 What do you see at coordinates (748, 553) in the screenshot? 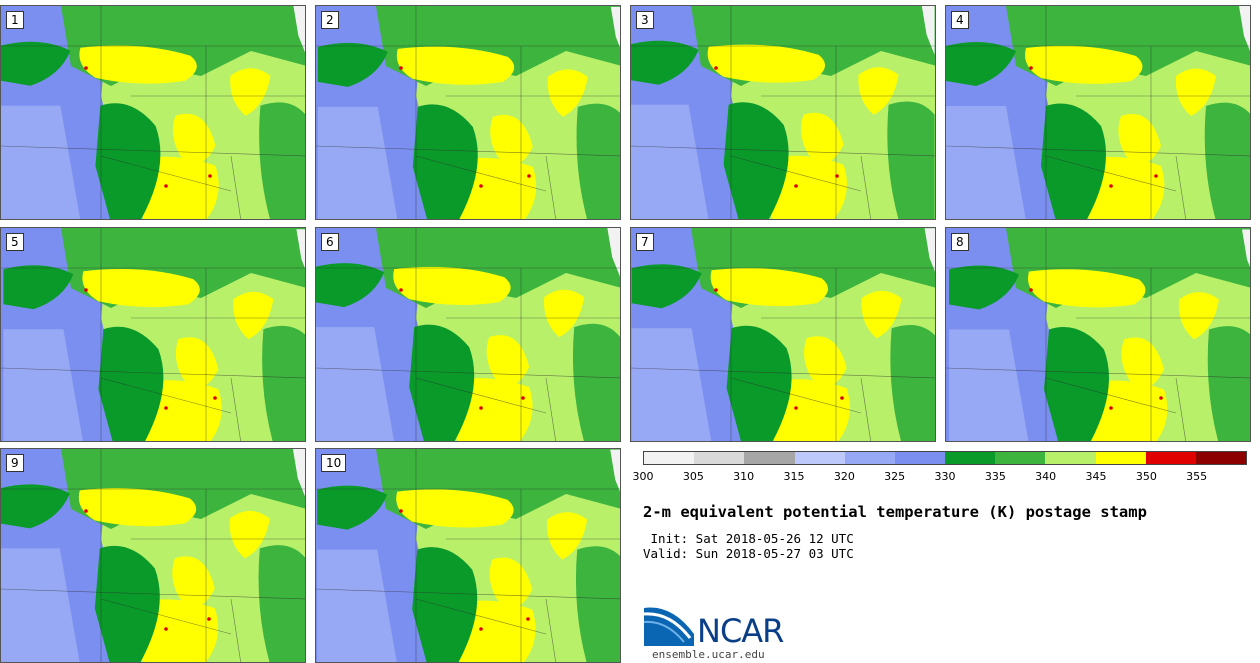
I see `valid-time: Valid: Sun 2018-05-27 03 UTC` at bounding box center [748, 553].